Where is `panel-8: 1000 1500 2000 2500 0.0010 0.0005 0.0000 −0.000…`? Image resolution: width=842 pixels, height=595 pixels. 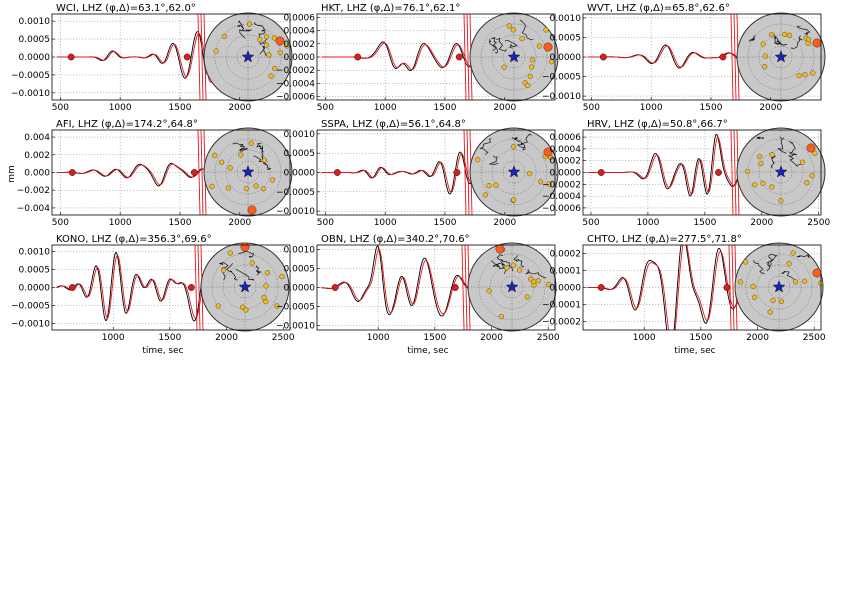 panel-8: 1000 1500 2000 2500 0.0010 0.0005 0.0000 −0.000… is located at coordinates (418, 288).